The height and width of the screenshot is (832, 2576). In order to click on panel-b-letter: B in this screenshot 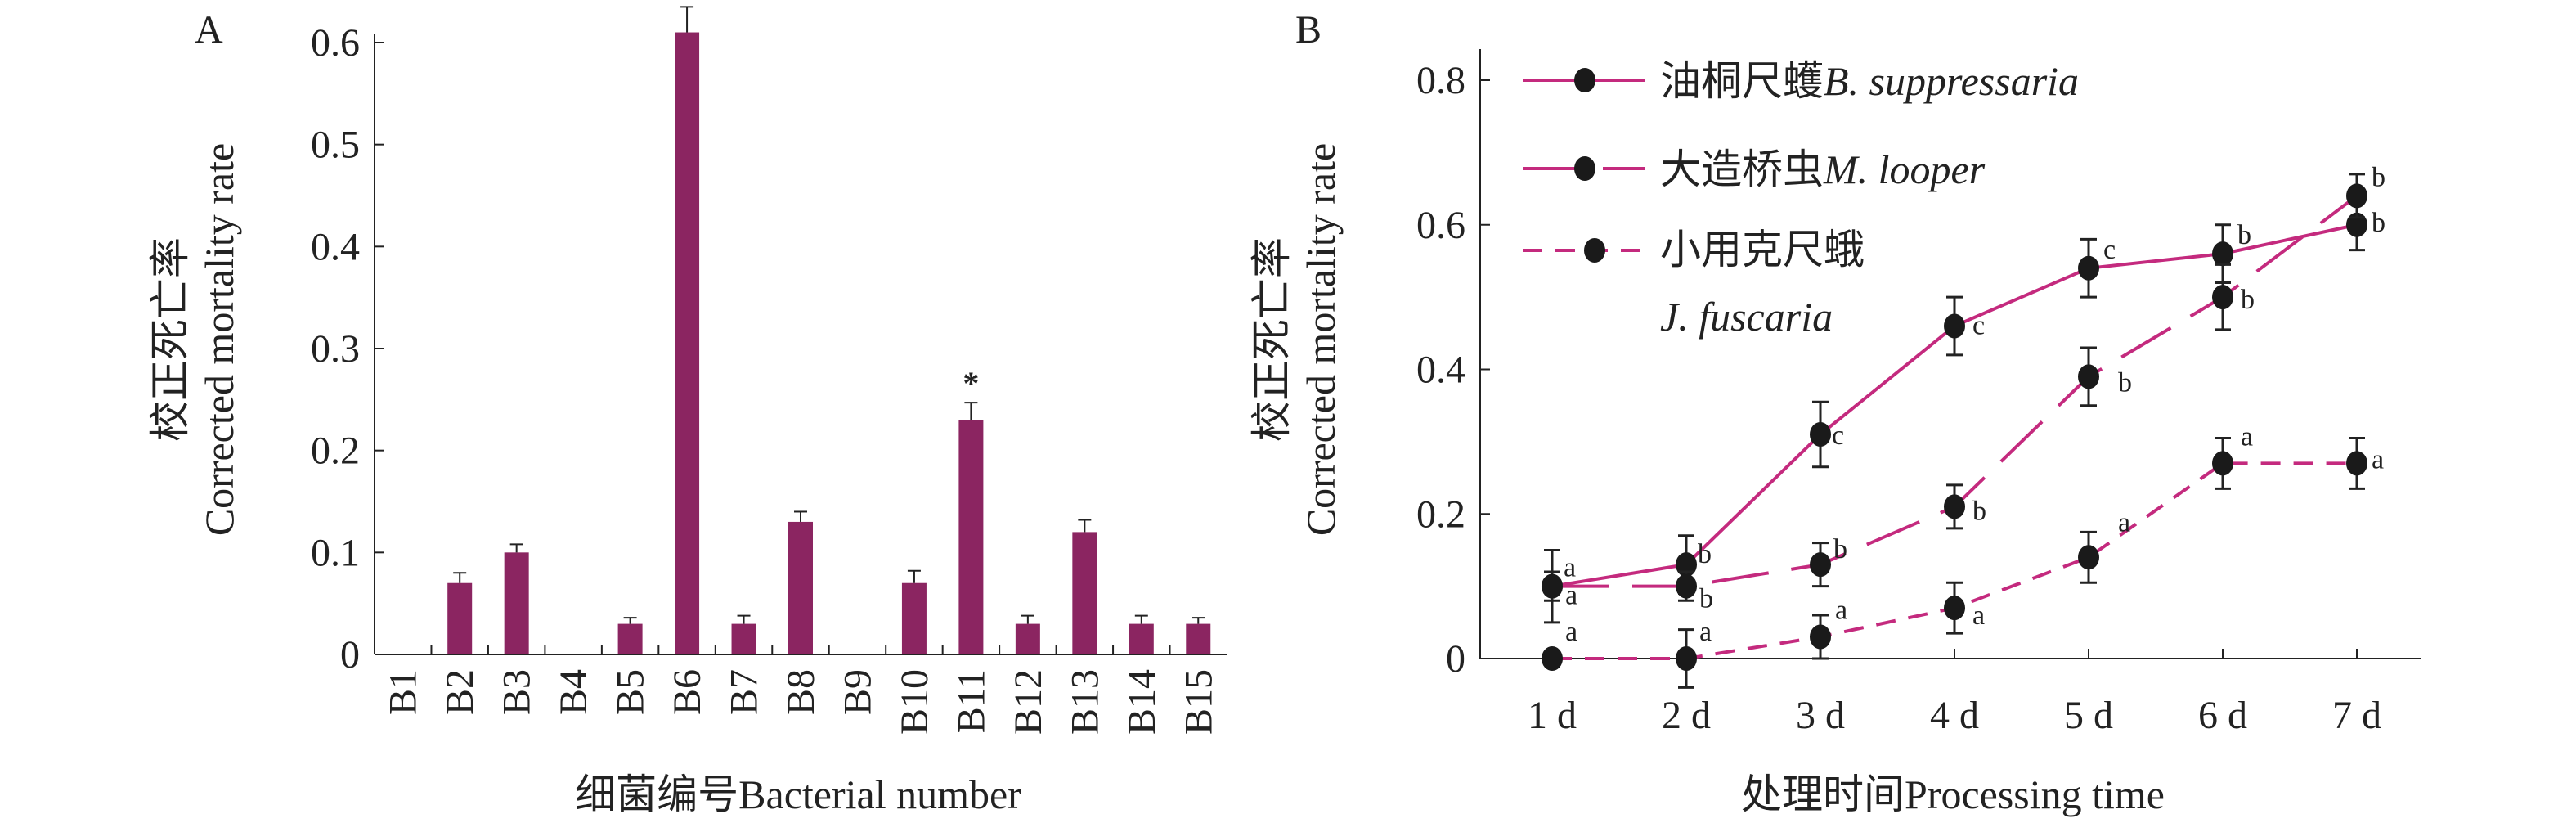, I will do `click(1309, 30)`.